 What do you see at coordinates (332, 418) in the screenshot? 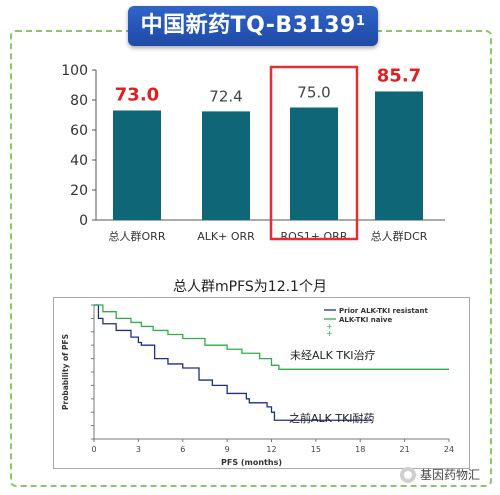
I see `km-annotation-resistant: 之前ALK TKI耐药` at bounding box center [332, 418].